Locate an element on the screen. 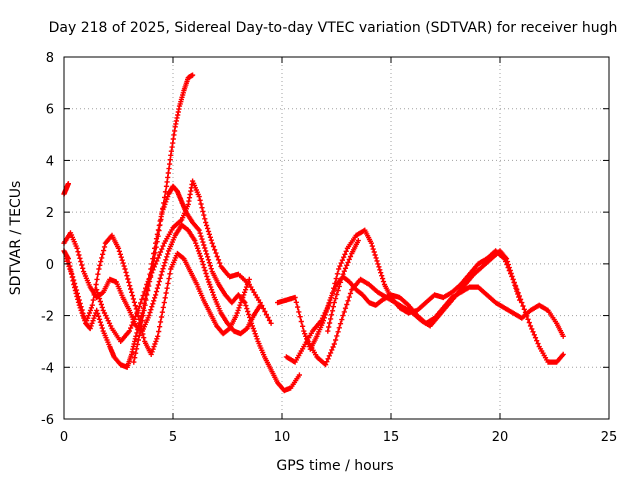 The image size is (640, 480). x-axis-label: GPS time / hours is located at coordinates (334, 466).